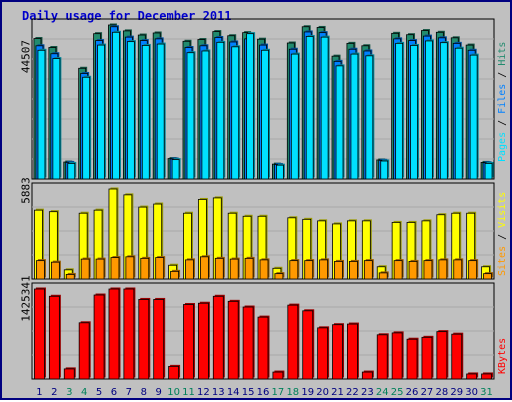 This screenshot has height=402, width=512. Describe the element at coordinates (352, 392) in the screenshot. I see `x-tick-label-day-22: 22` at that location.